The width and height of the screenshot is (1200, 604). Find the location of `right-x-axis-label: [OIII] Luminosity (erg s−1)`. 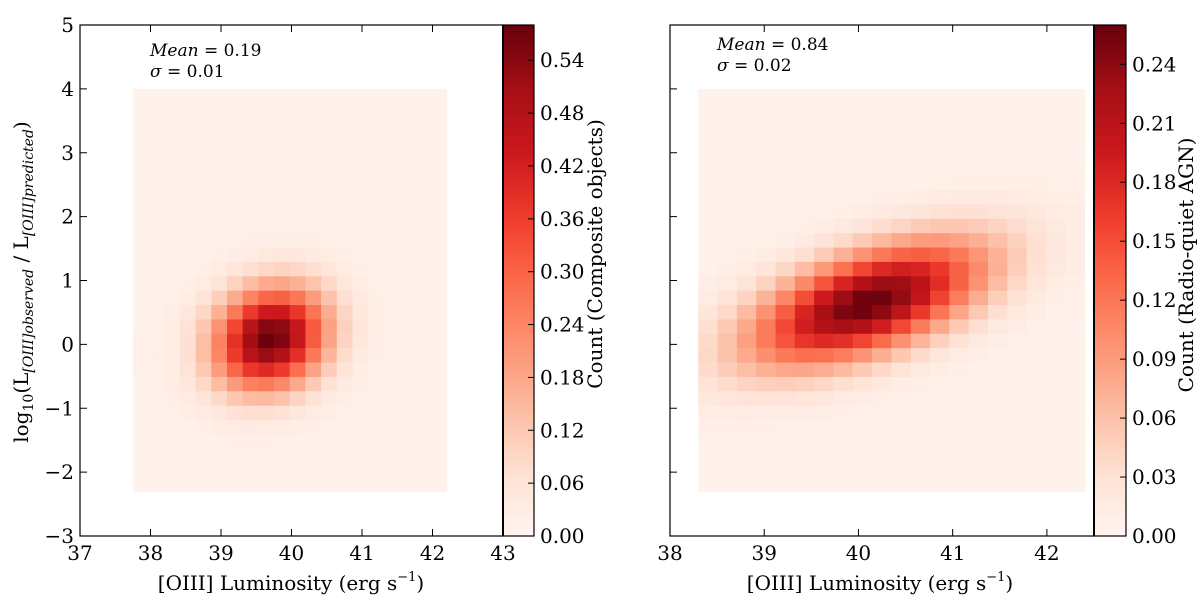

right-x-axis-label: [OIII] Luminosity (erg s−1) is located at coordinates (880, 582).